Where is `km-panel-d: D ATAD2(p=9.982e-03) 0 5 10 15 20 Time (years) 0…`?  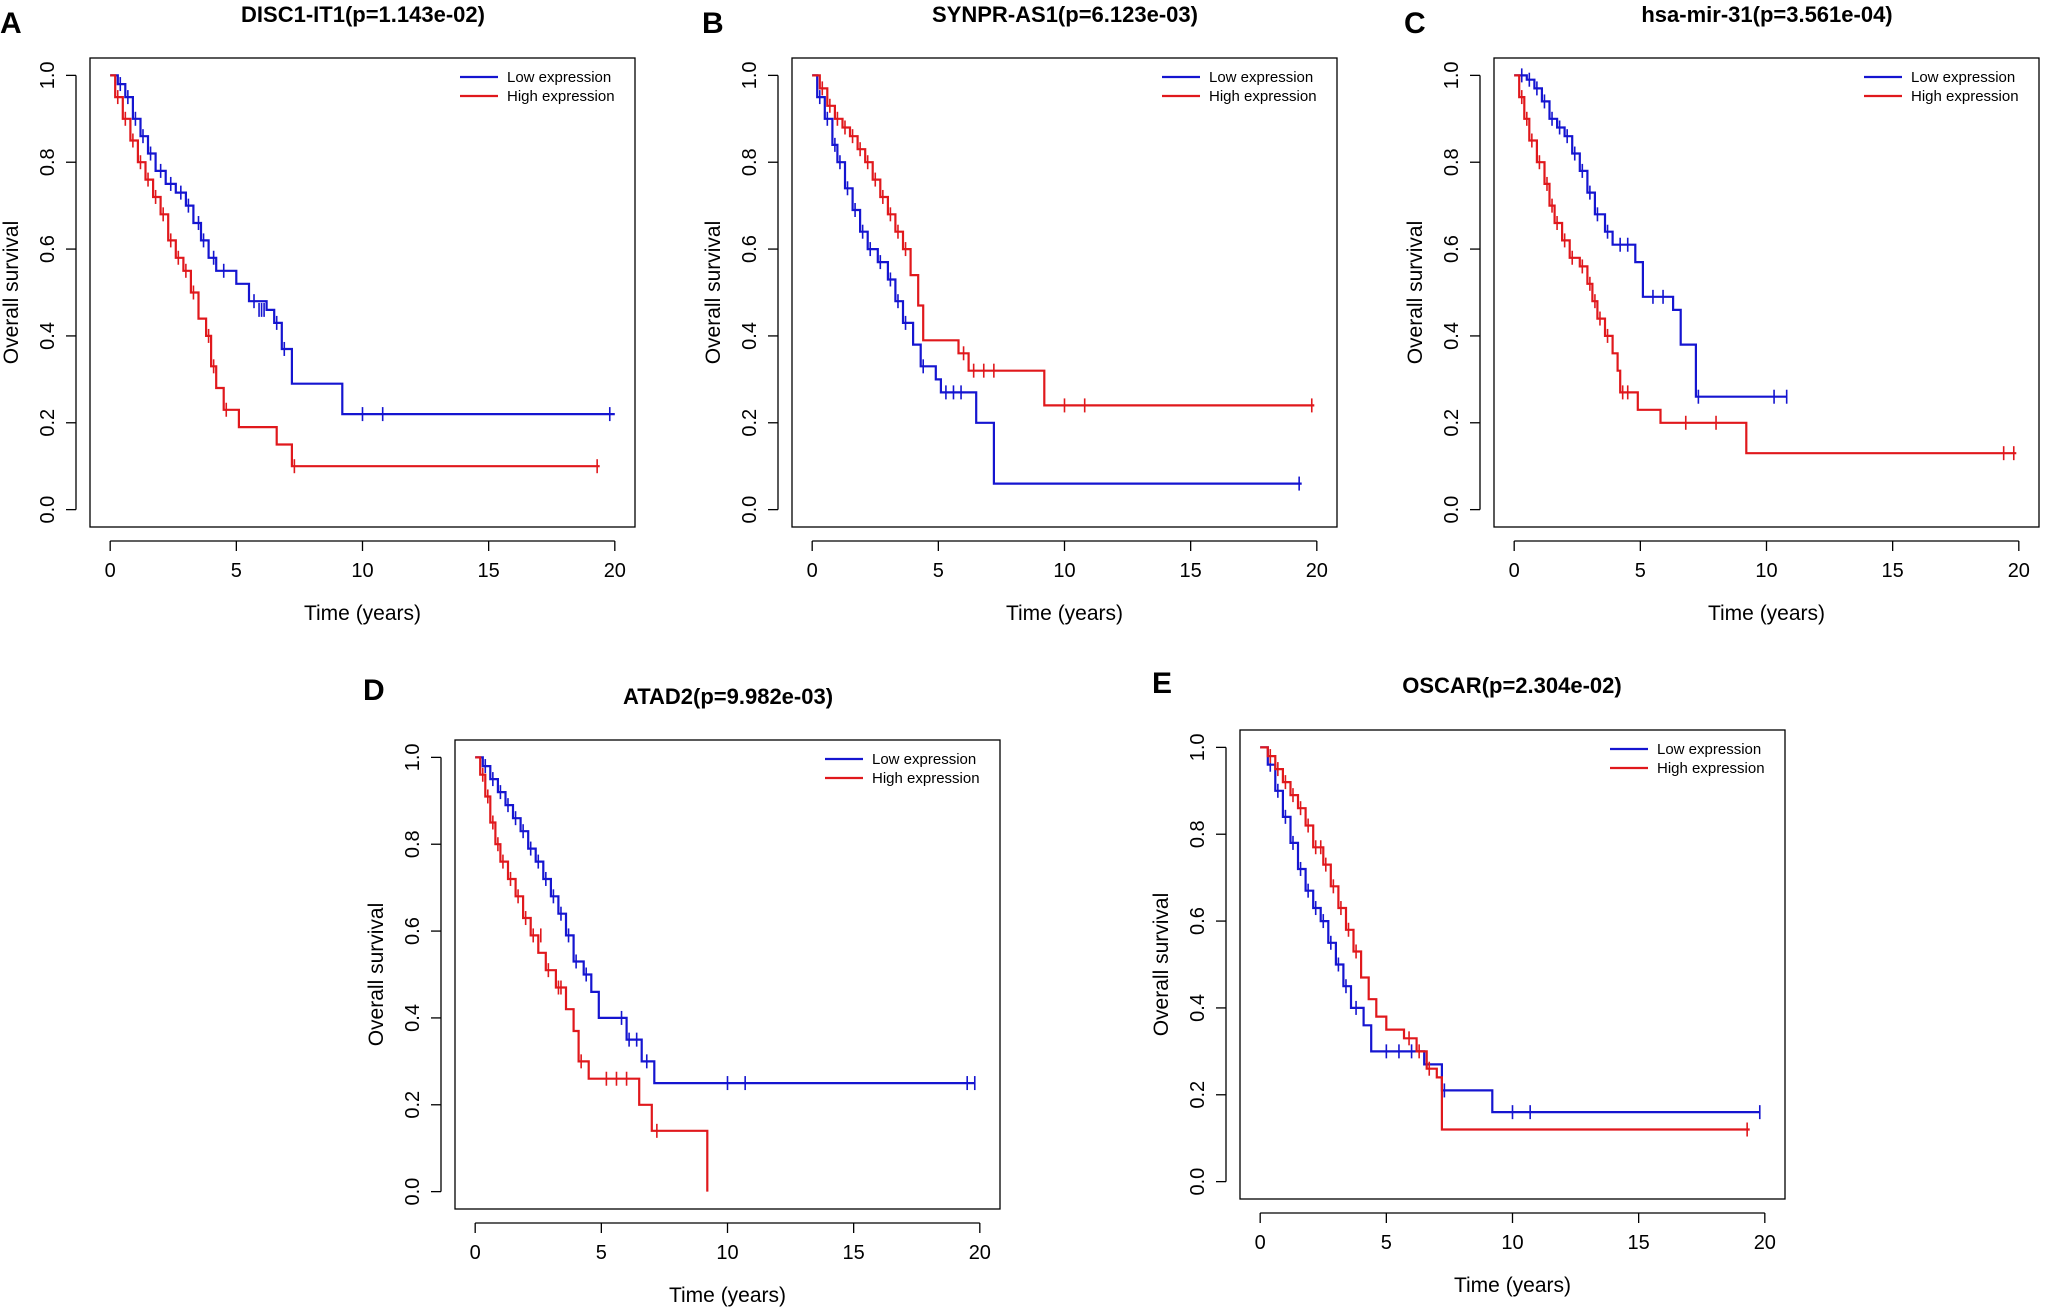
km-panel-d: D ATAD2(p=9.982e-03) 0 5 10 15 20 Time (years) 0… is located at coordinates (682, 990).